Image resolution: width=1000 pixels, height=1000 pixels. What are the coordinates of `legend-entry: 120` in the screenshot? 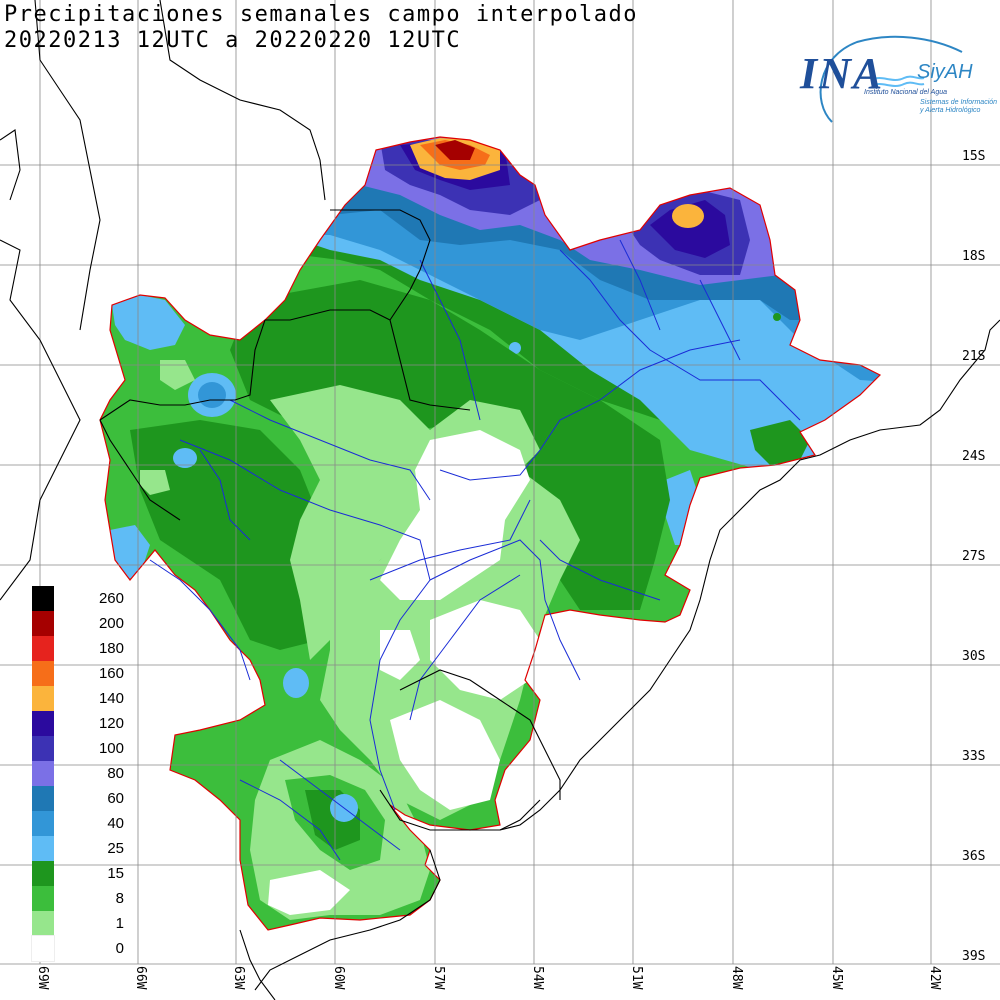 It's located at (78, 723).